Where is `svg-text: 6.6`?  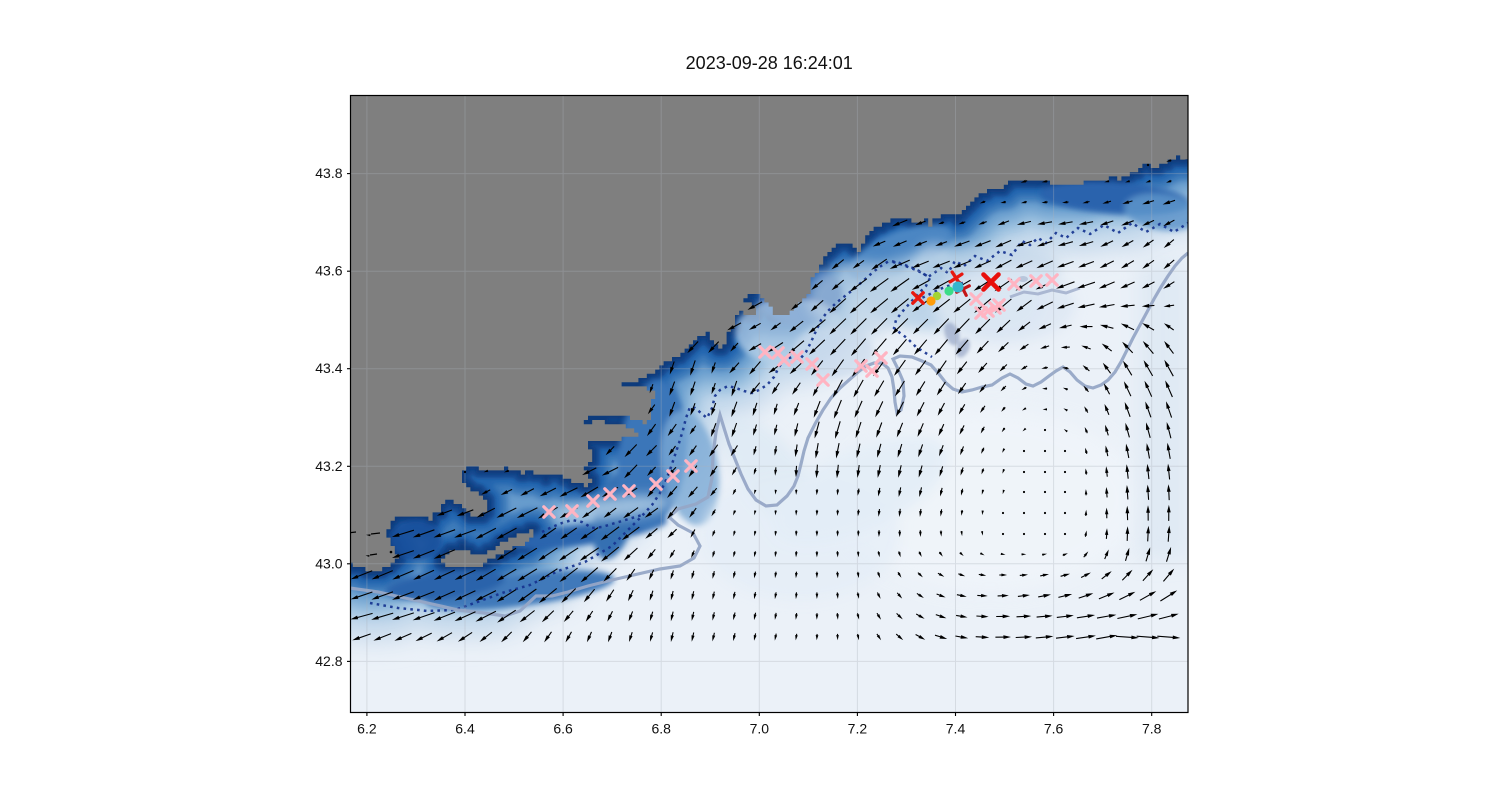 svg-text: 6.6 is located at coordinates (563, 729).